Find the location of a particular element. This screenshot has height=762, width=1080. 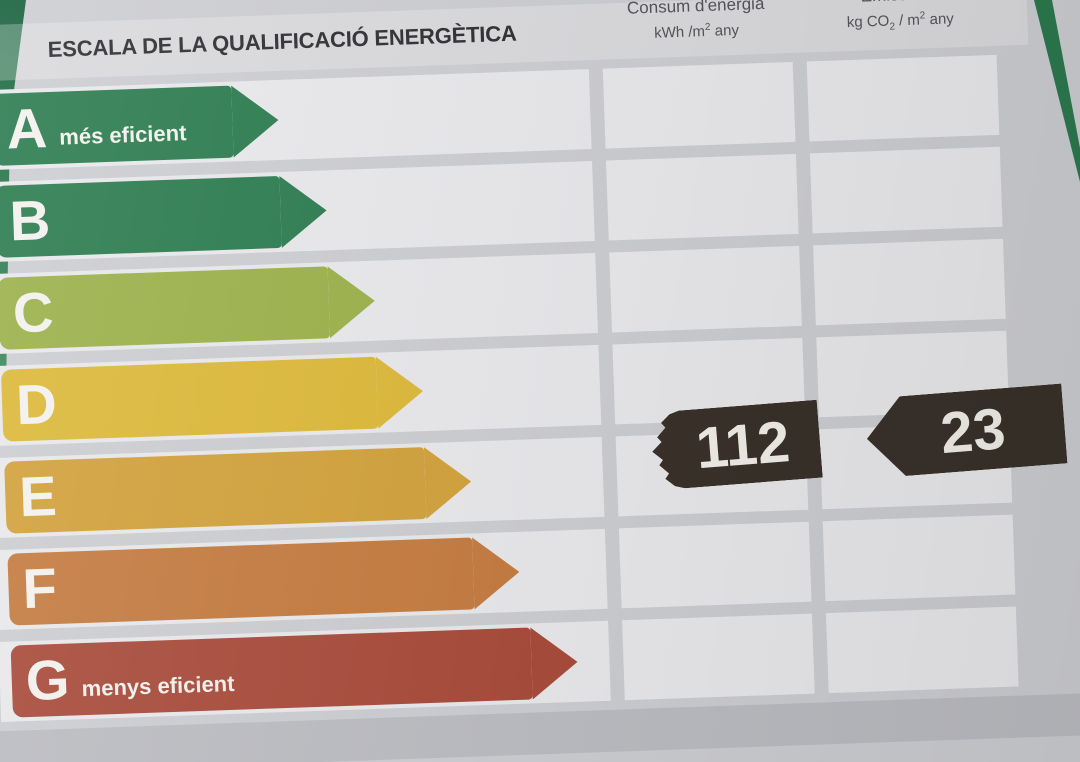

band-label: més eficient is located at coordinates (122, 135).